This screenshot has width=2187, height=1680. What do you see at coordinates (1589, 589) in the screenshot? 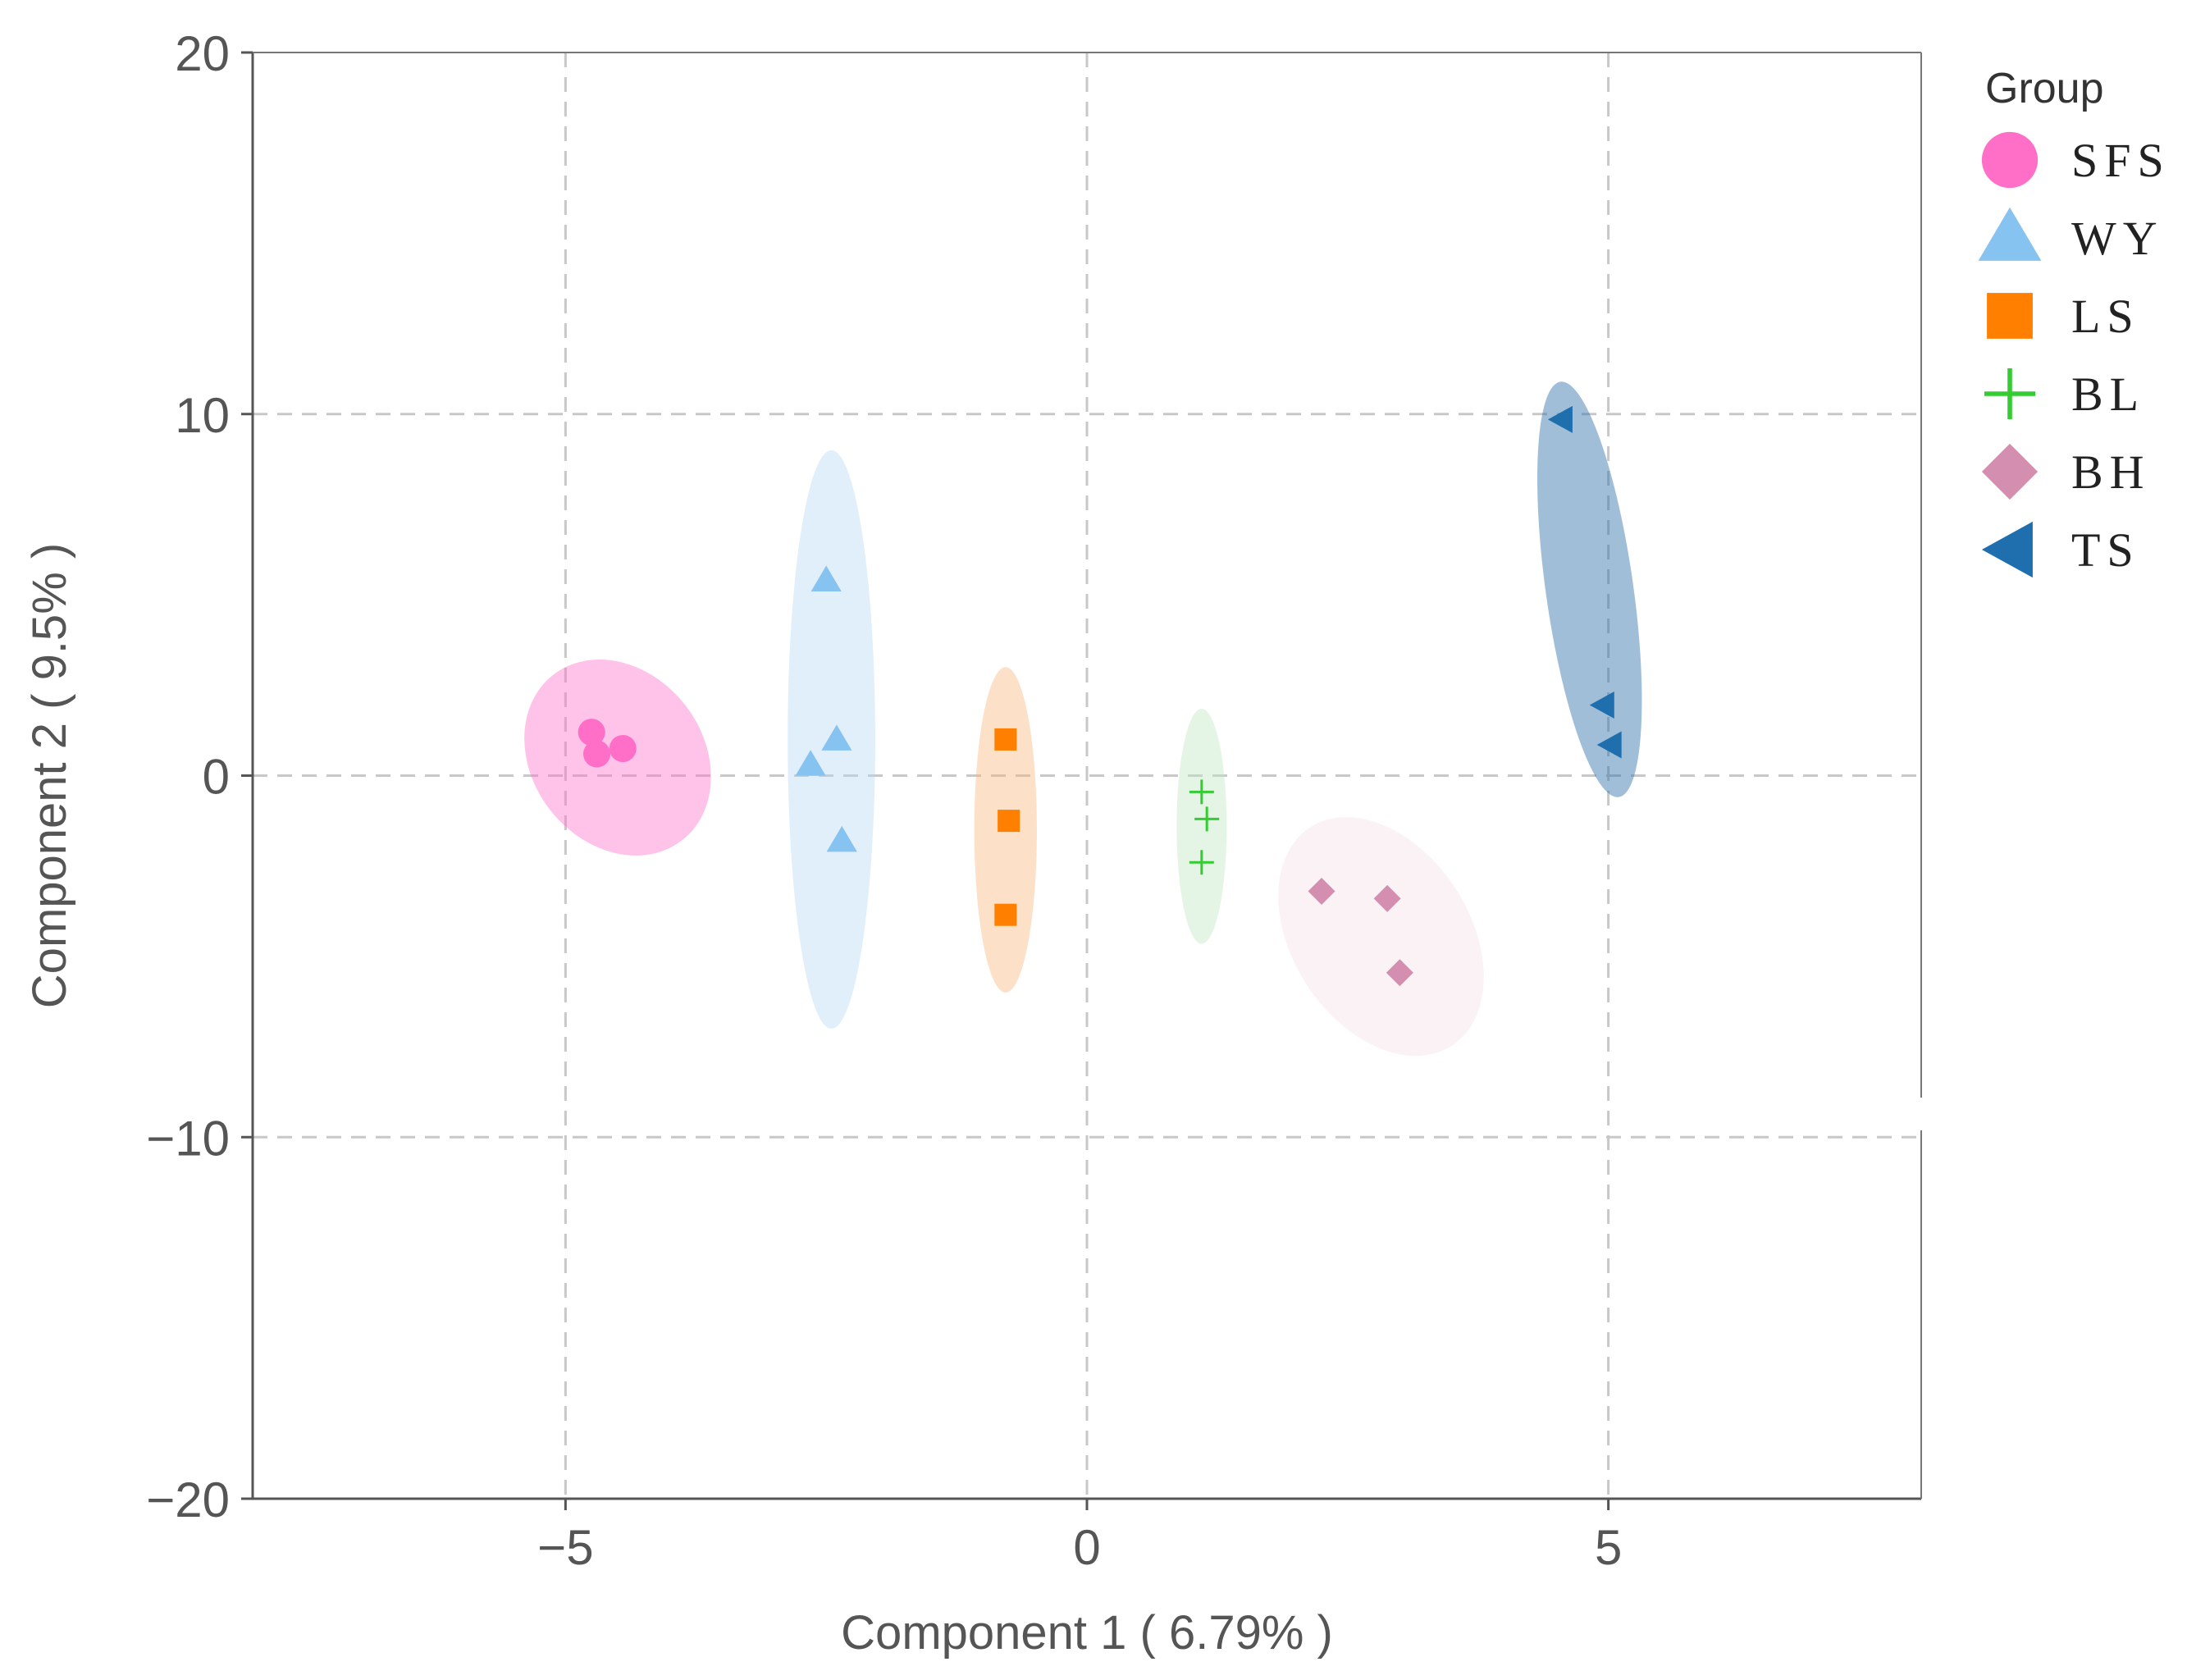
I see `ellipse-ts` at bounding box center [1589, 589].